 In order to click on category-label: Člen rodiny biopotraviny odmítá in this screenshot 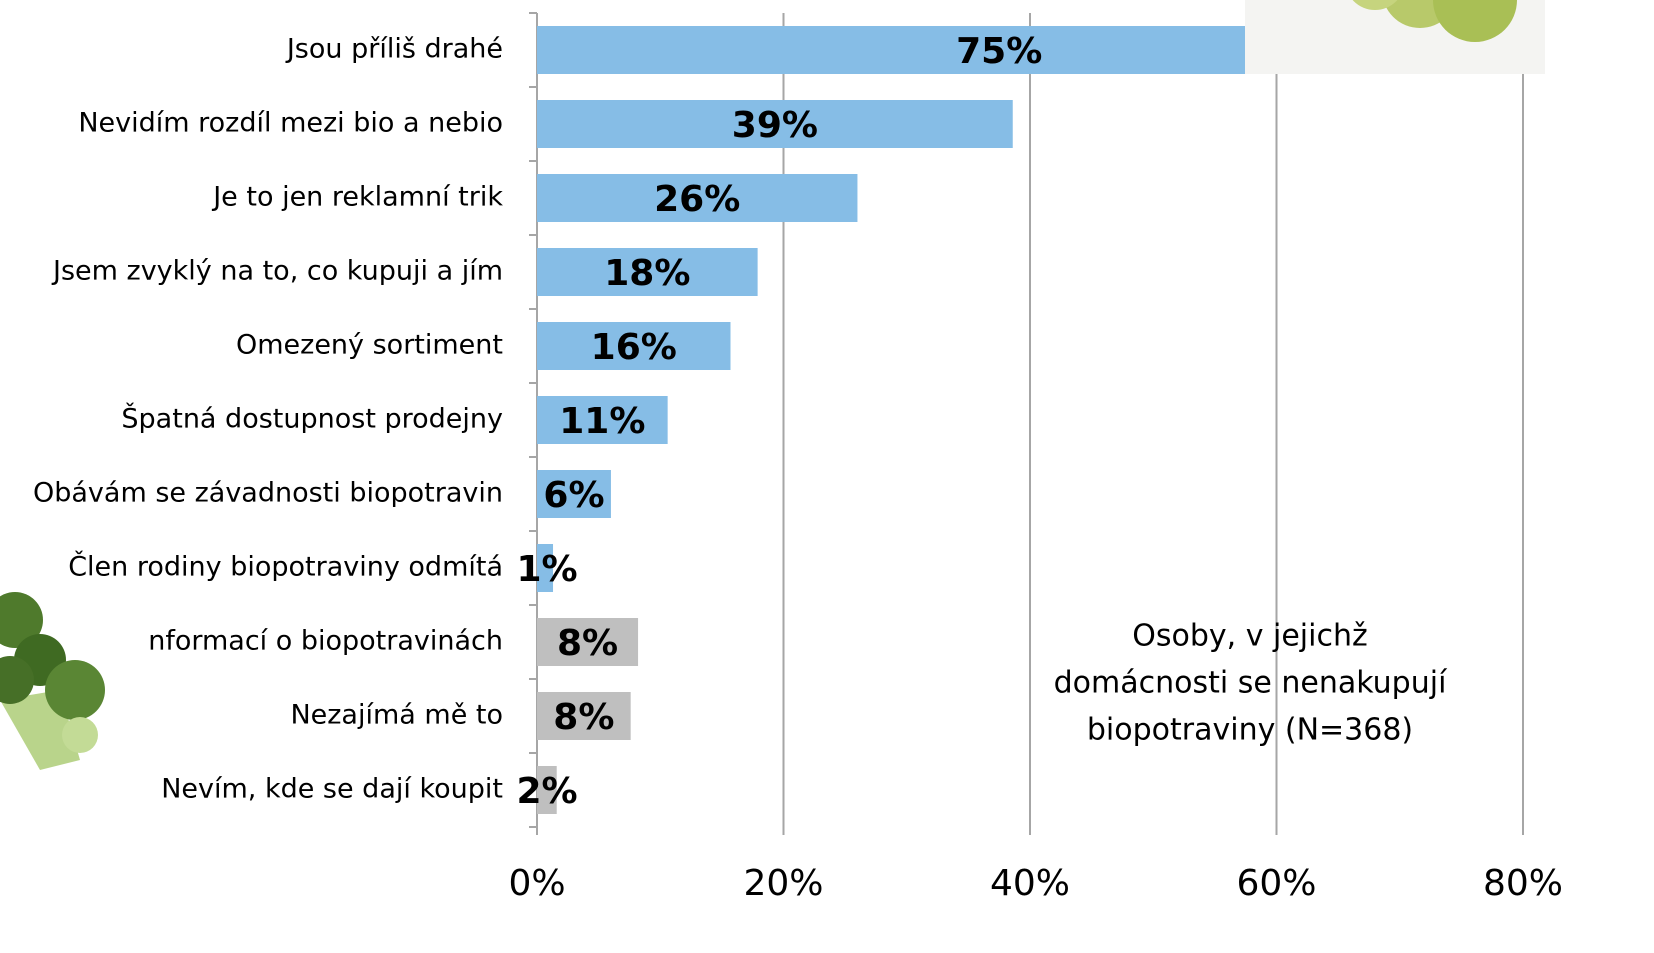, I will do `click(285, 567)`.